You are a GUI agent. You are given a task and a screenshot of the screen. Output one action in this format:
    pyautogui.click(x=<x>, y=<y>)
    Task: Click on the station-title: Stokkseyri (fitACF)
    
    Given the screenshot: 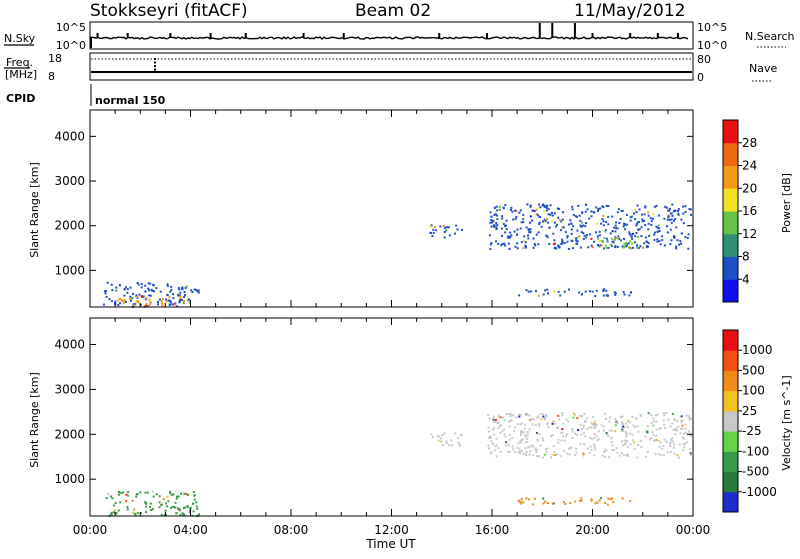 What is the action you would take?
    pyautogui.click(x=169, y=11)
    